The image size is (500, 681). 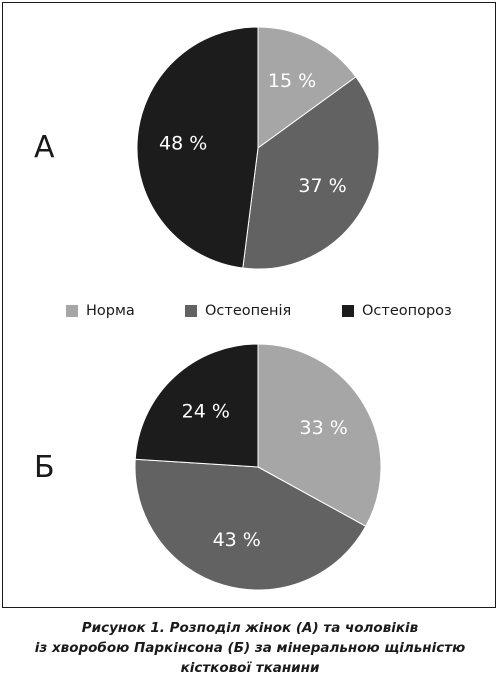 I want to click on pie-a-slice-label-2: 48 %, so click(x=183, y=143).